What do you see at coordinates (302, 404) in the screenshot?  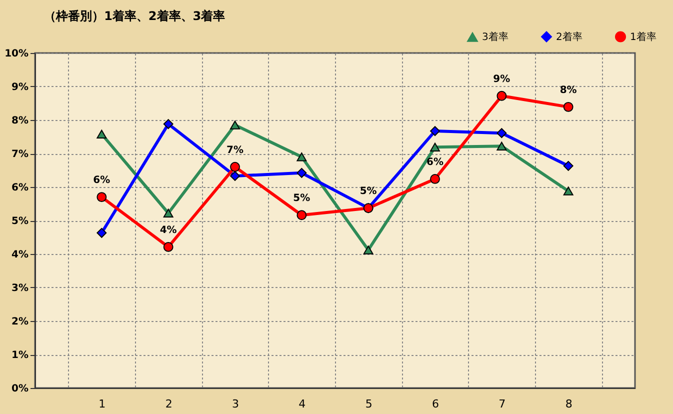 I see `x-tick-label: 4` at bounding box center [302, 404].